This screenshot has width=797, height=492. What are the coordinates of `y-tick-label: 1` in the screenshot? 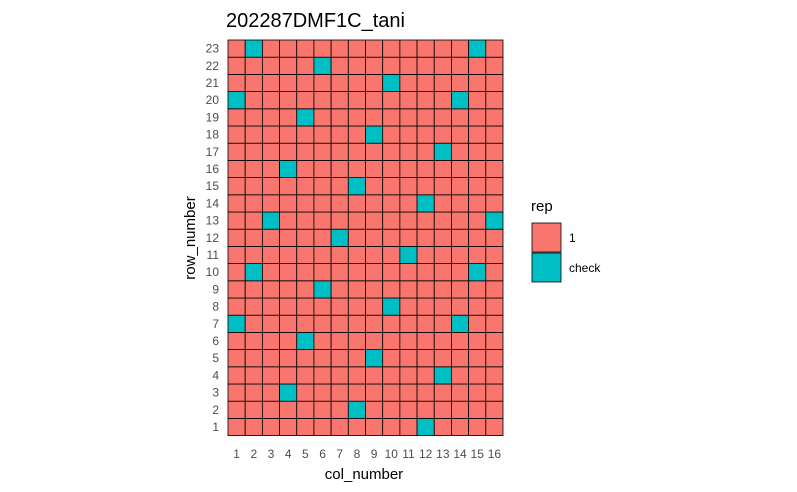 It's located at (215, 427).